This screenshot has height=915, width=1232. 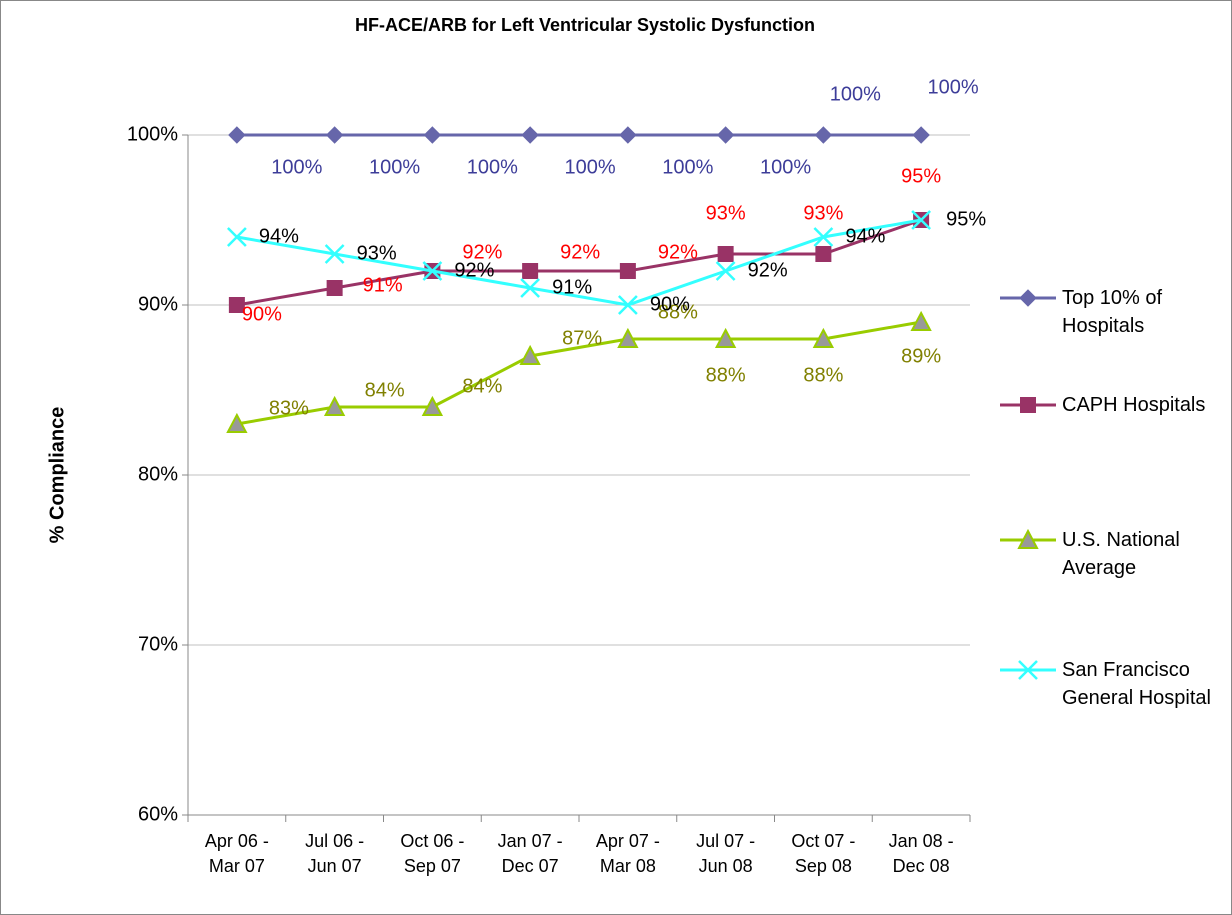 What do you see at coordinates (158, 474) in the screenshot?
I see `y-tick-label: 80%` at bounding box center [158, 474].